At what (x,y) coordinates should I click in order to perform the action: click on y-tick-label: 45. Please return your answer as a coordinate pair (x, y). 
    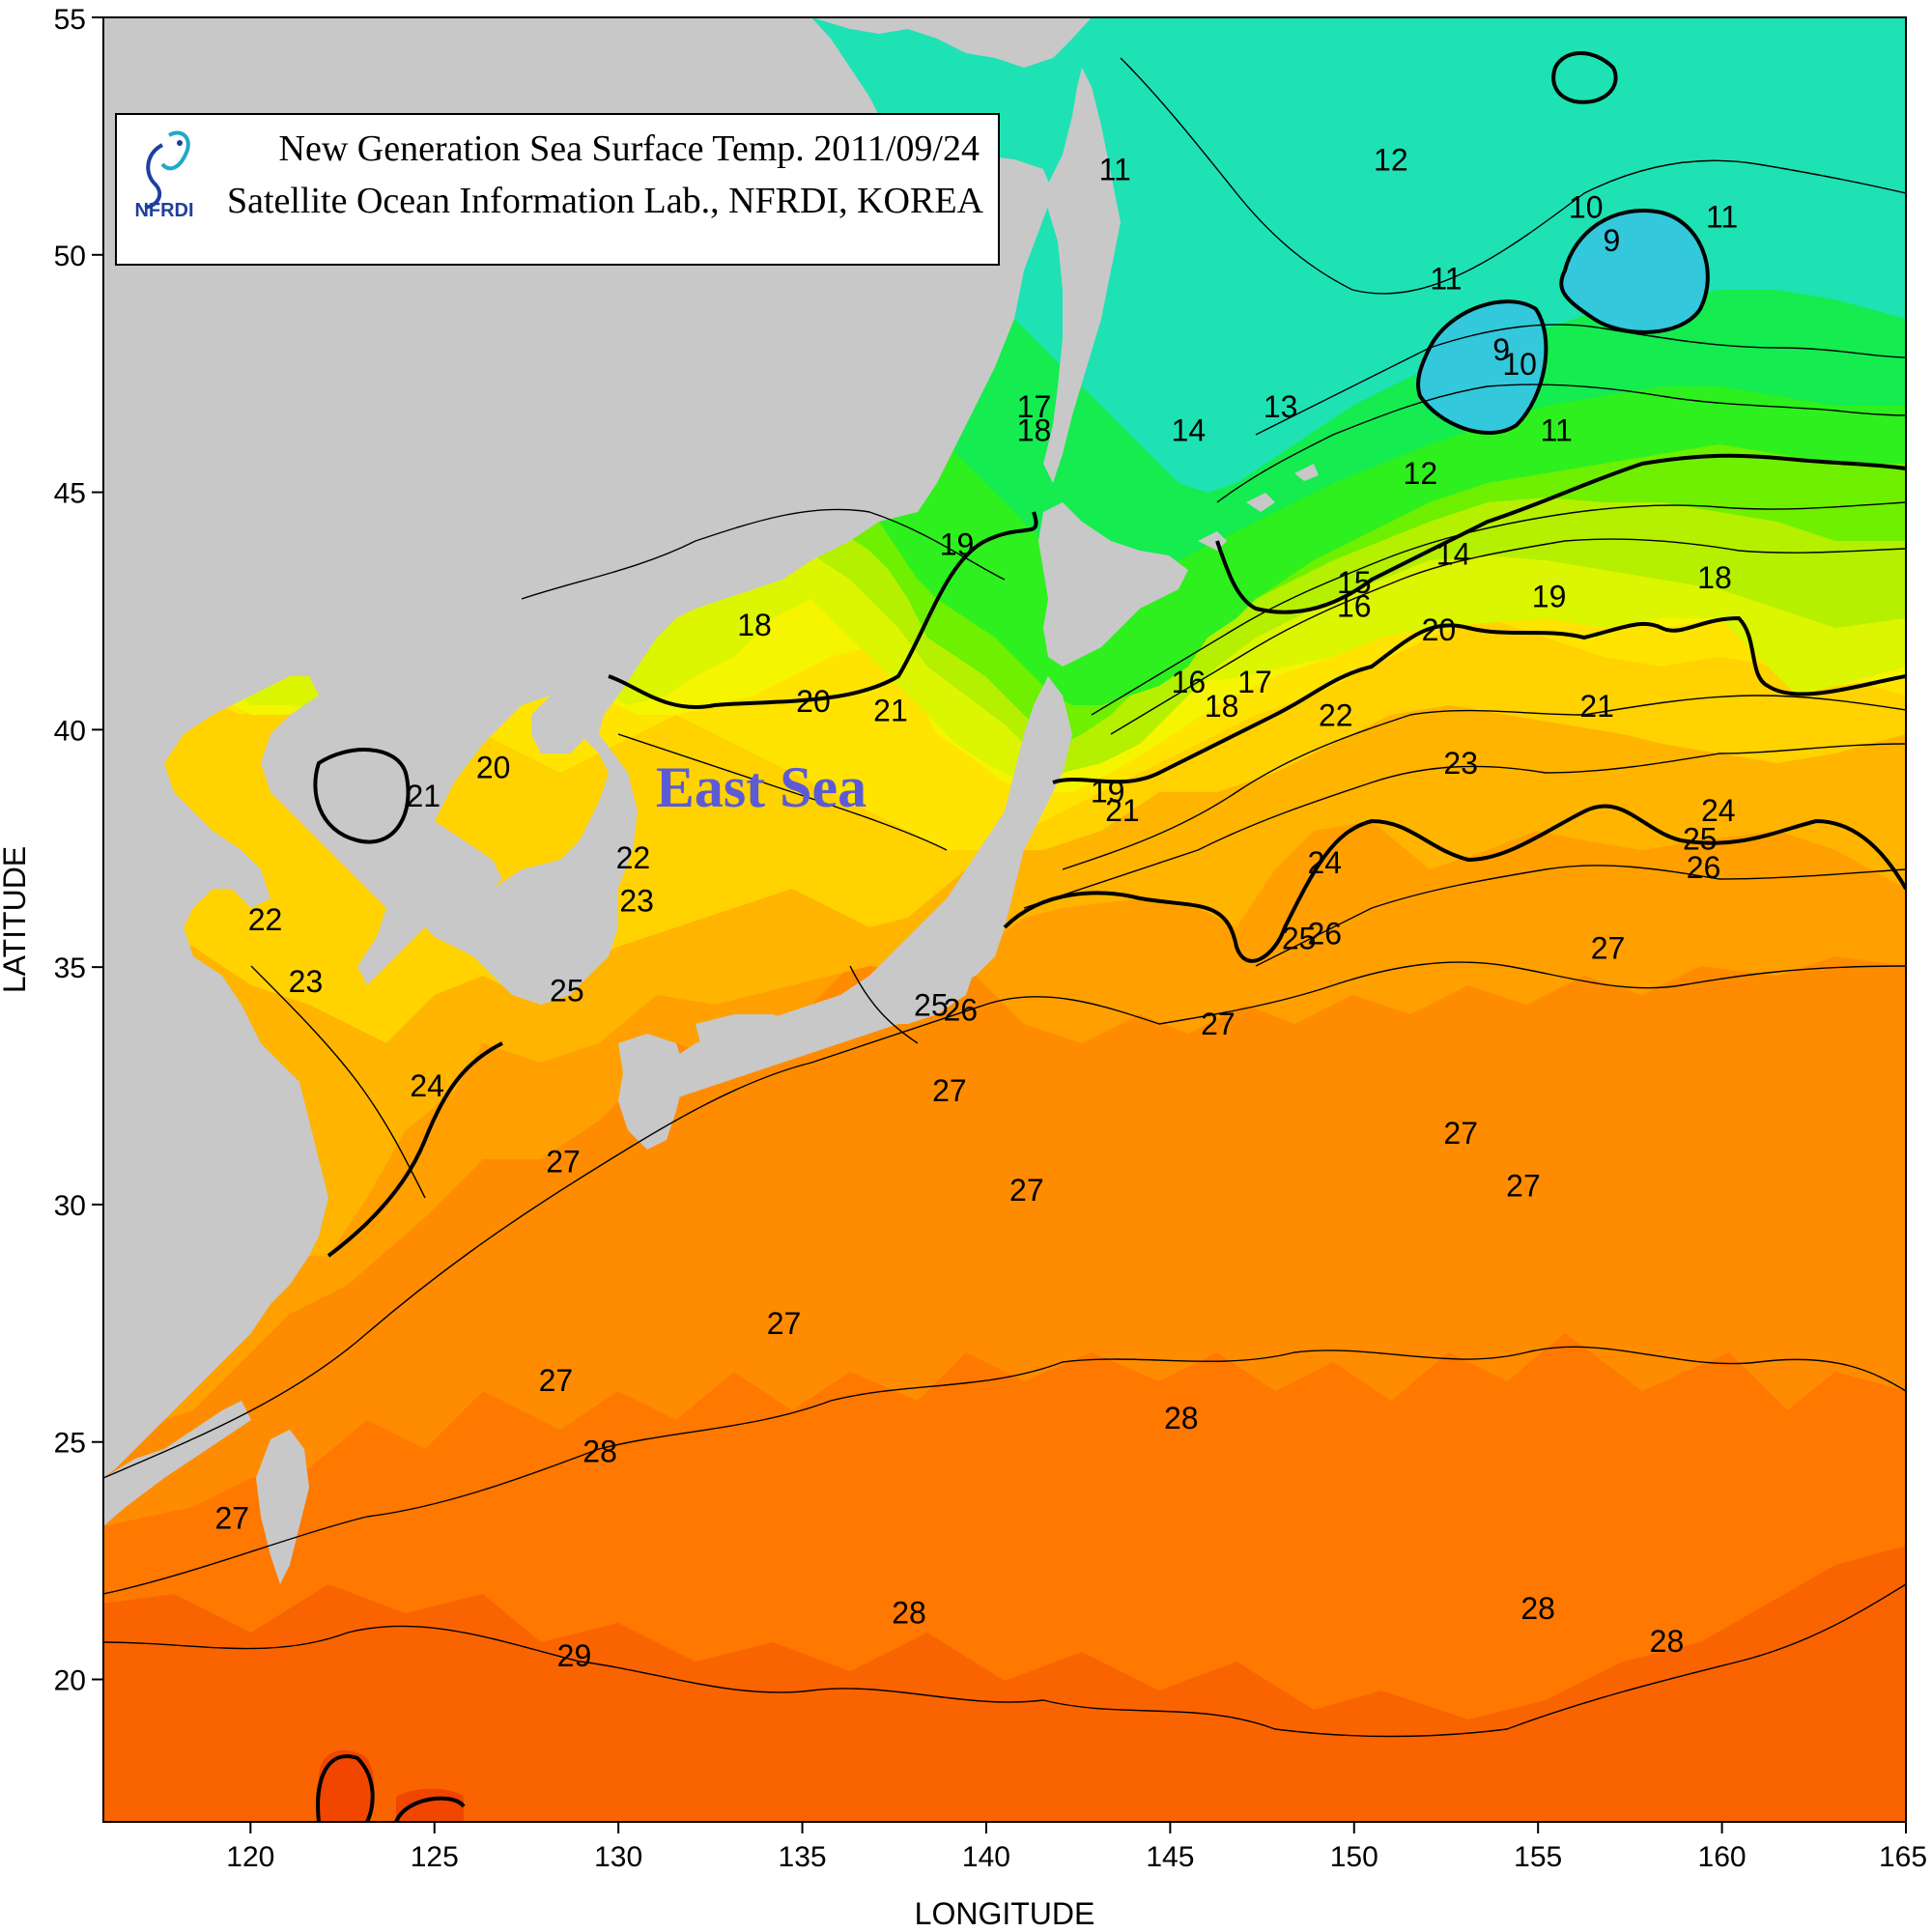
    Looking at the image, I should click on (70, 494).